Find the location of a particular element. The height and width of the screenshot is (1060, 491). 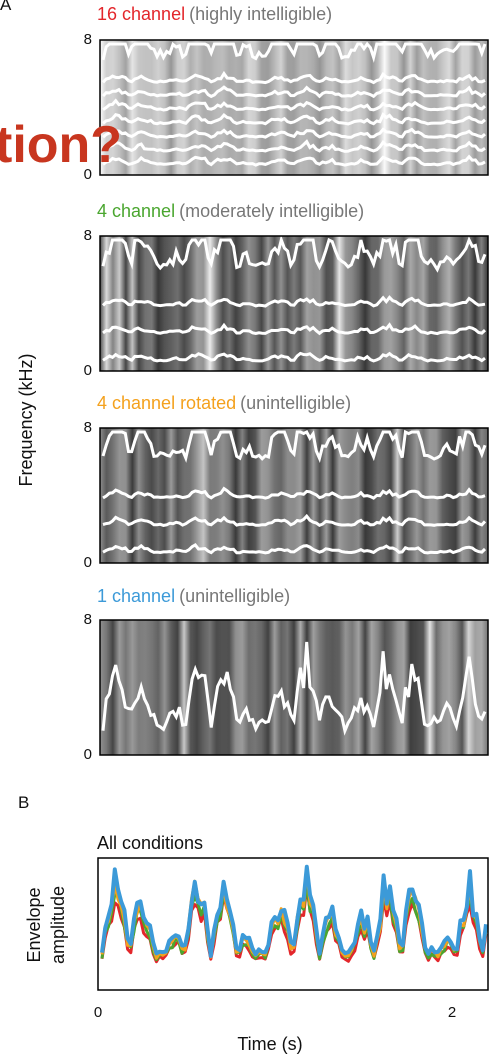

panel-title: 1 channel (unintelligible) is located at coordinates (193, 596).